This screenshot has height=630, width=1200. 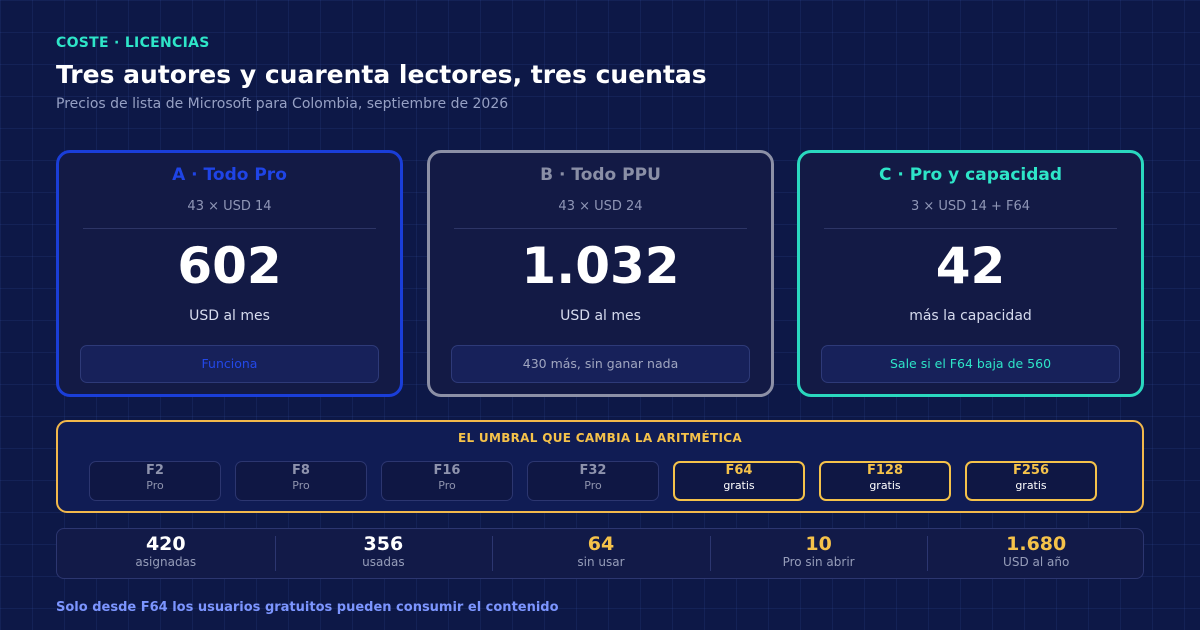 What do you see at coordinates (970, 316) in the screenshot?
I see `scenario-unit: más la capacidad` at bounding box center [970, 316].